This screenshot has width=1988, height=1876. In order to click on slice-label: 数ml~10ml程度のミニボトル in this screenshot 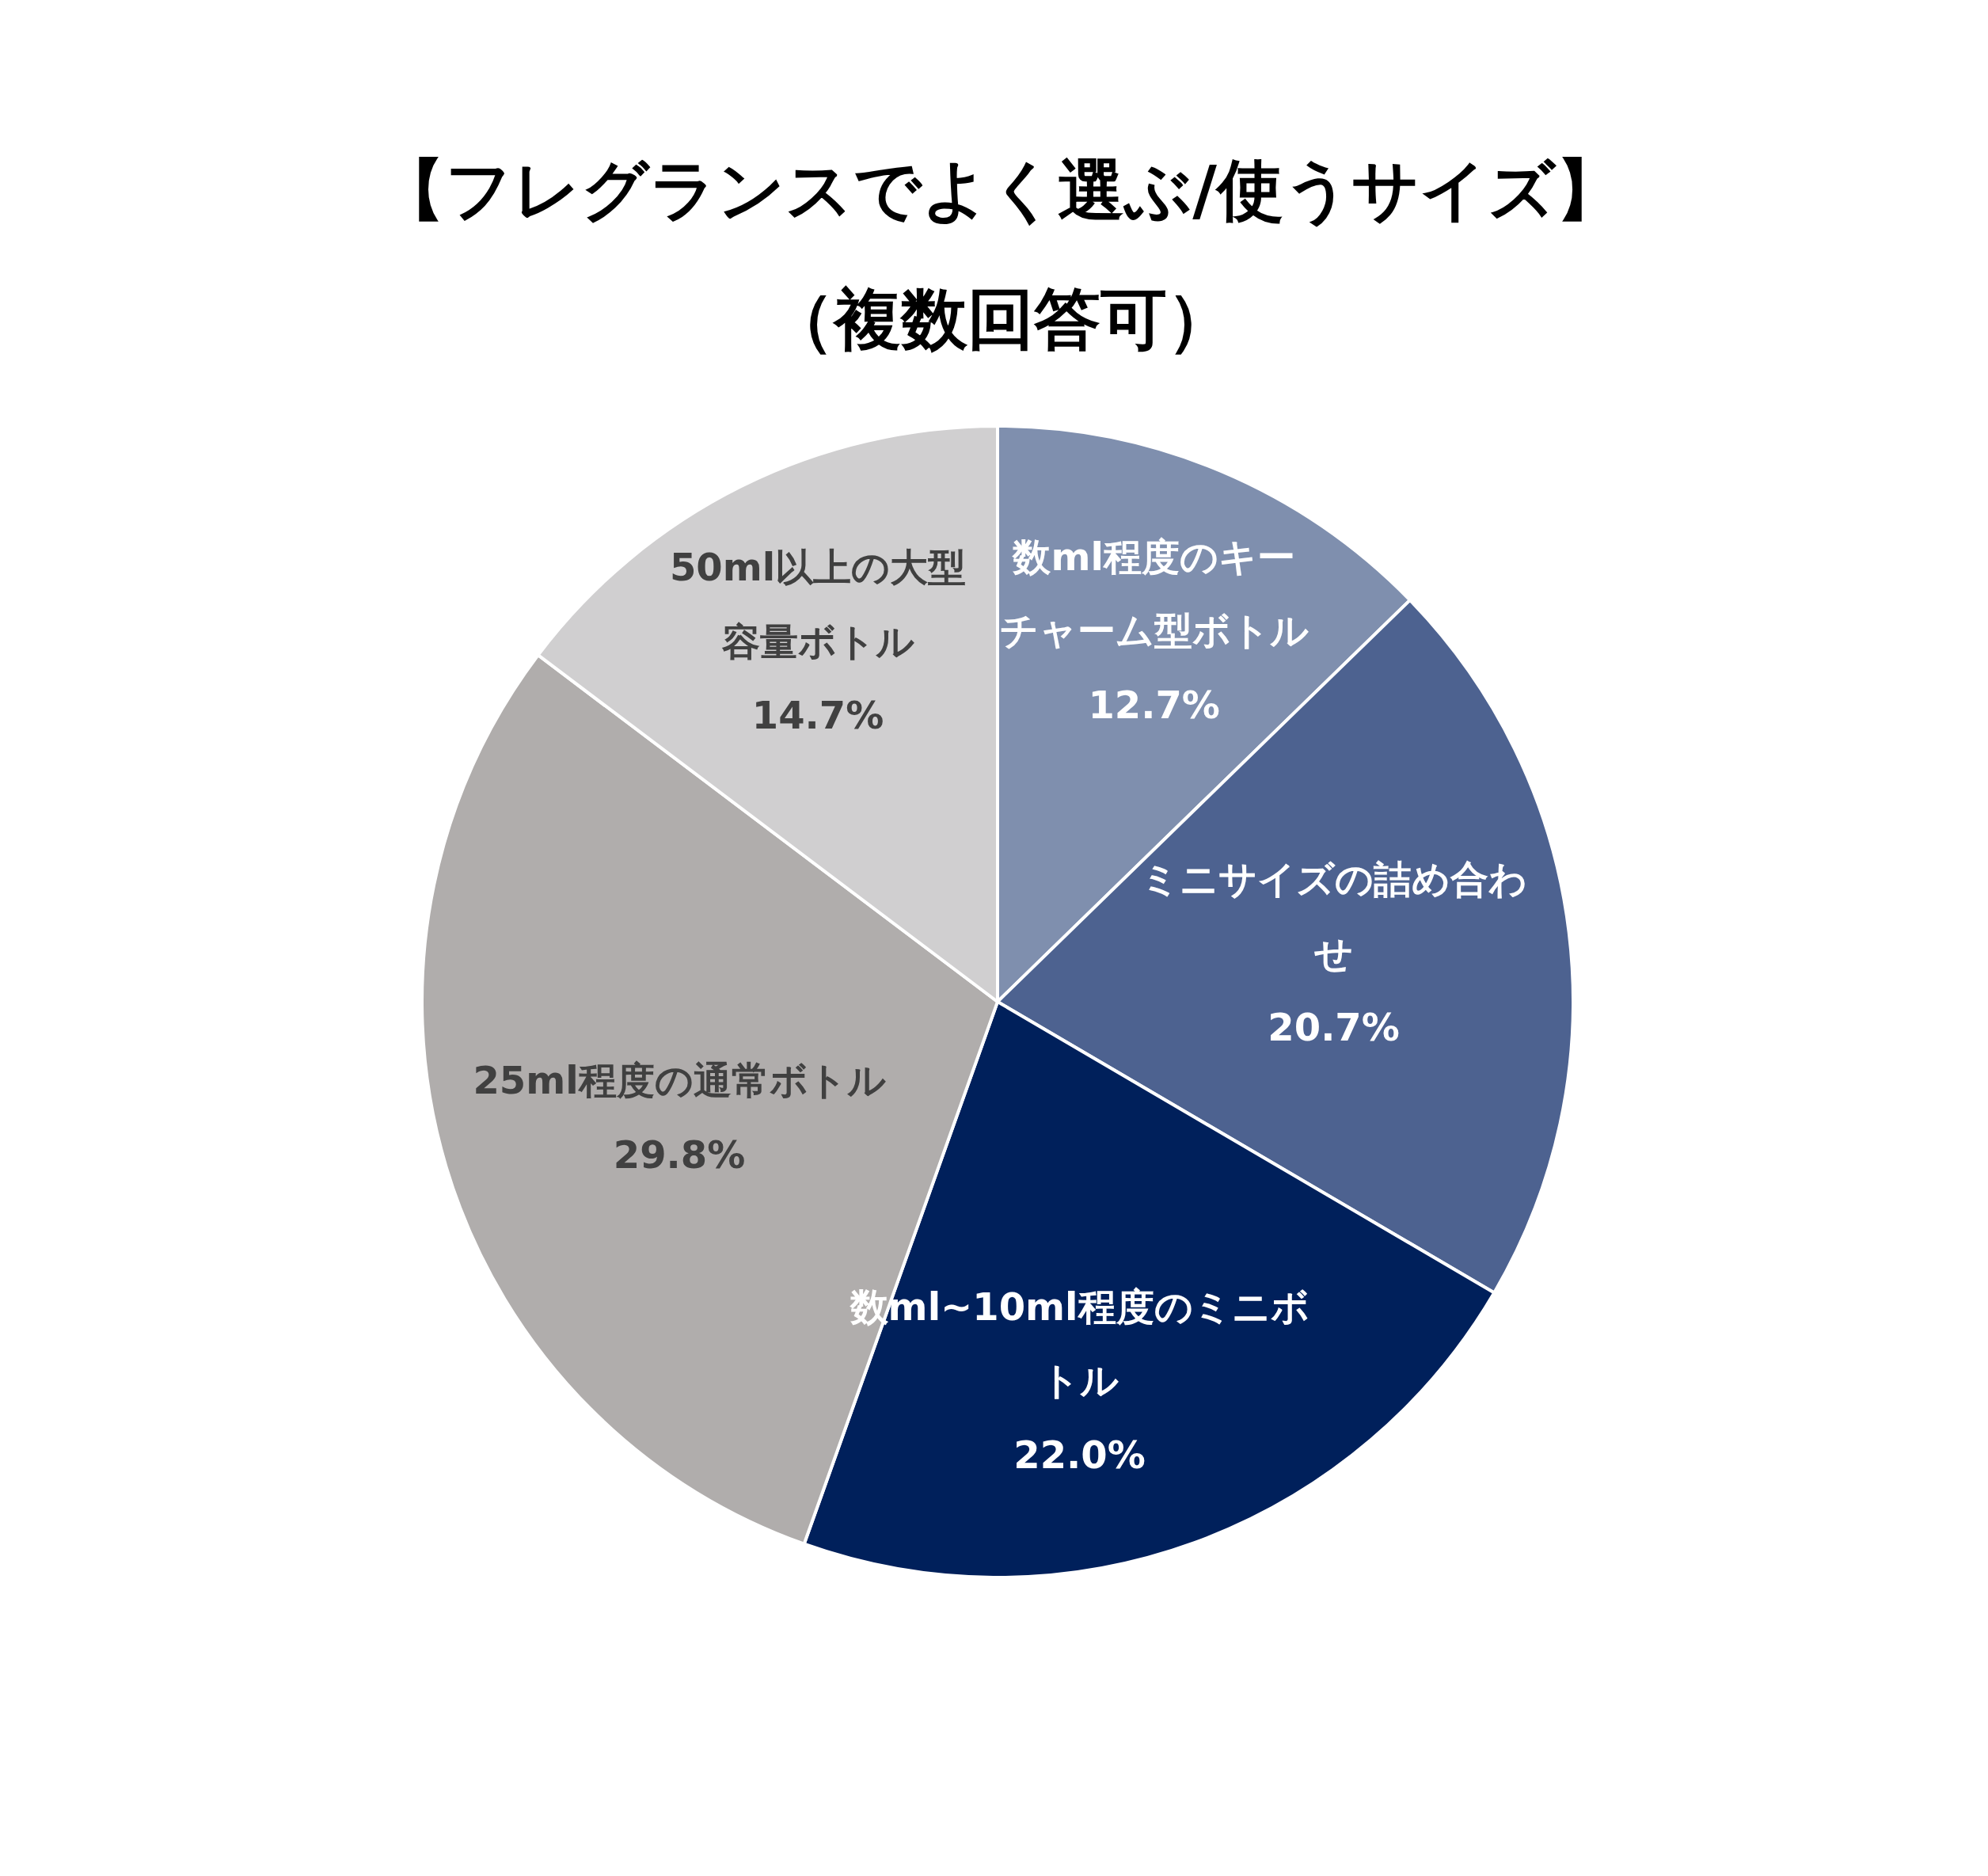, I will do `click(1079, 1344)`.